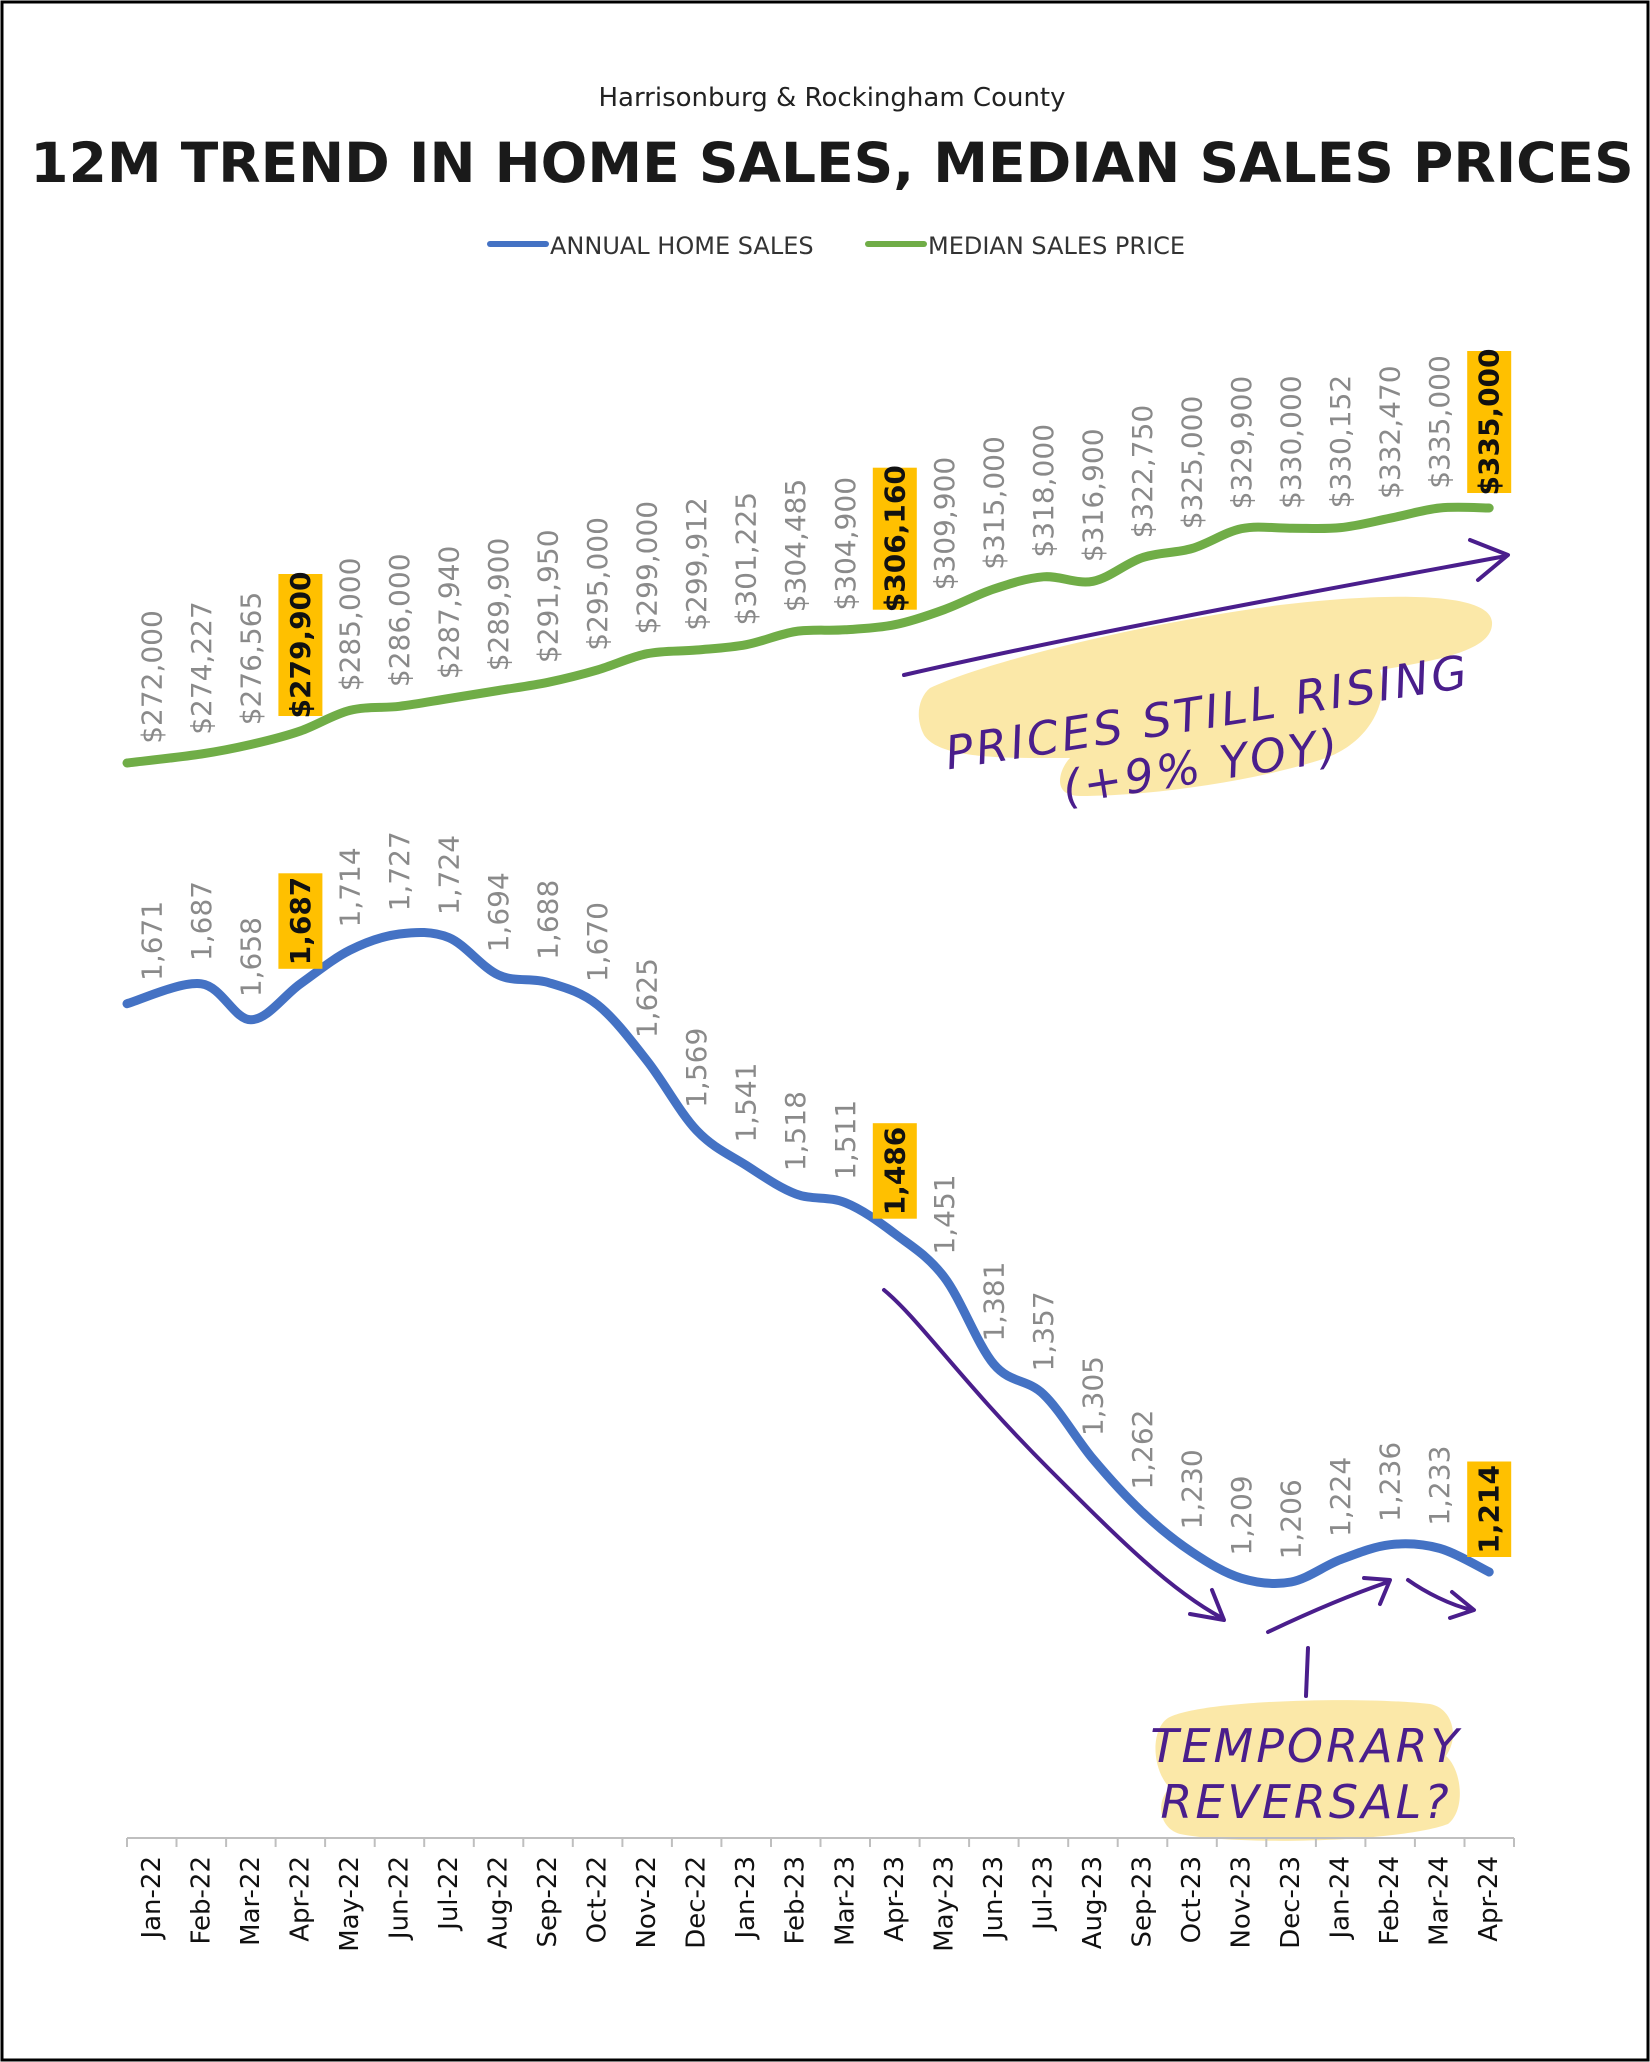 The image size is (1650, 2062). Describe the element at coordinates (746, 559) in the screenshot. I see `price-data-label: $301,225` at that location.